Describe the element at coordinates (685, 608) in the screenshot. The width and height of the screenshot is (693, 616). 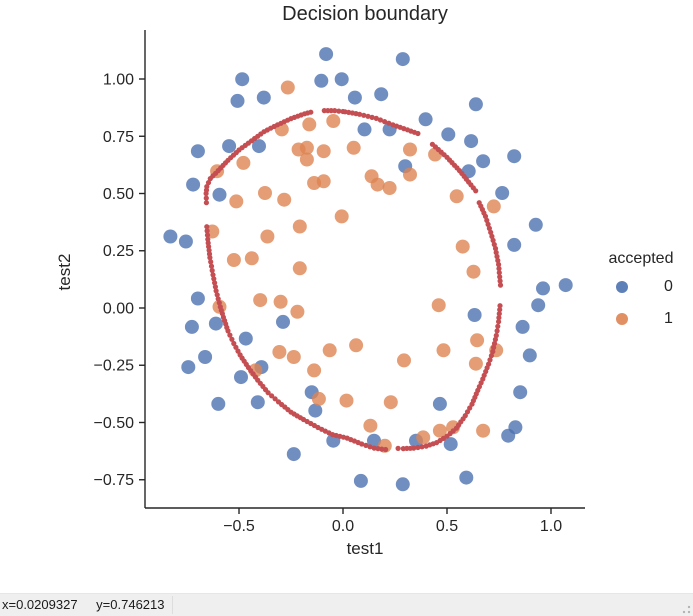
I see `resize-grip-icon` at that location.